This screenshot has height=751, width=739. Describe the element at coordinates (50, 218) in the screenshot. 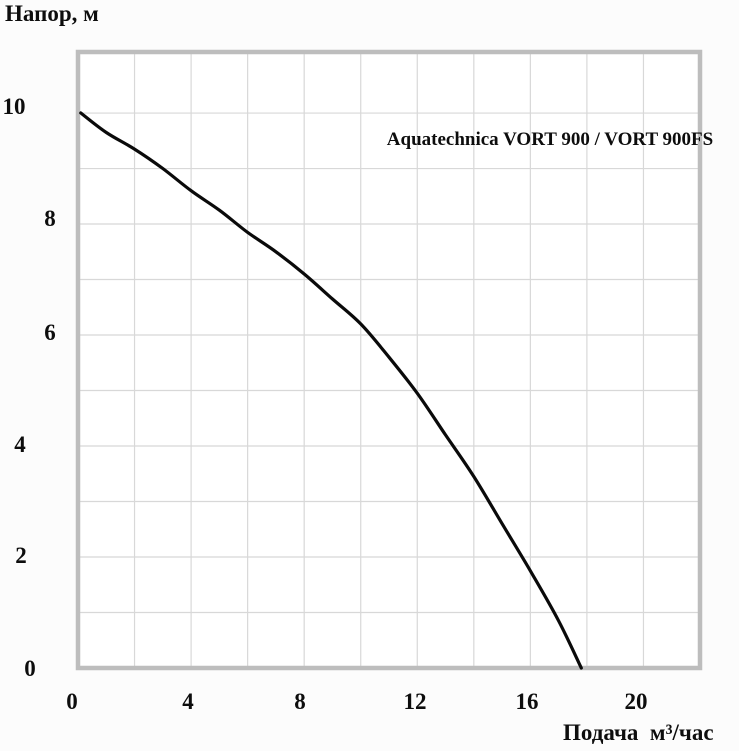

I see `y-tick-label: 8` at that location.